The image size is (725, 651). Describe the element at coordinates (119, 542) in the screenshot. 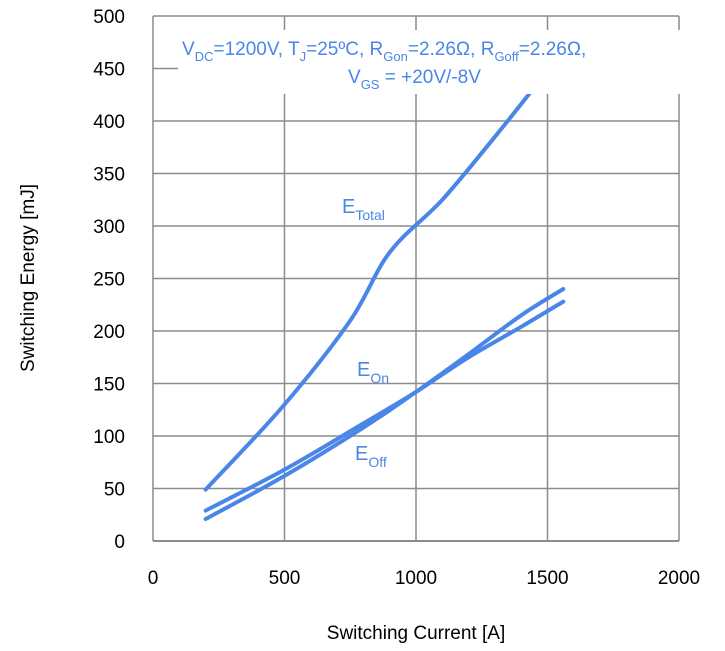

I see `y-tick-label: 0` at that location.